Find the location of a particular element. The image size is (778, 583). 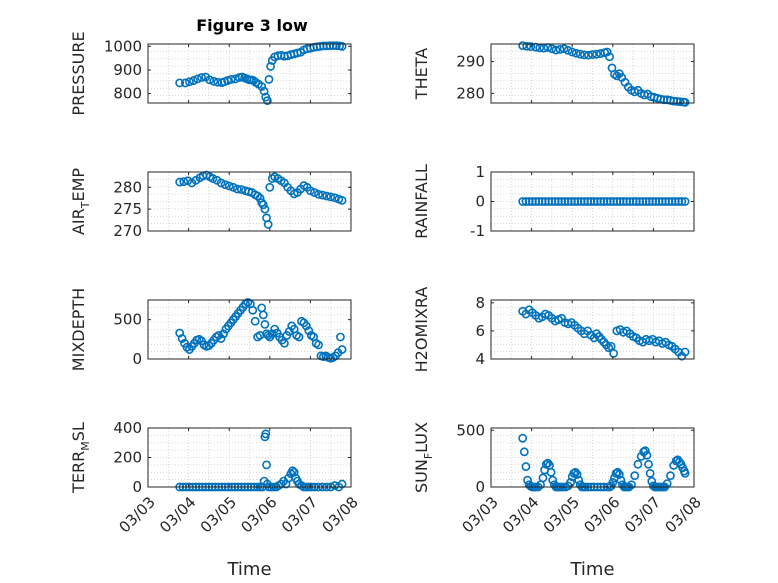

y-label-subscript: T is located at coordinates (85, 205).